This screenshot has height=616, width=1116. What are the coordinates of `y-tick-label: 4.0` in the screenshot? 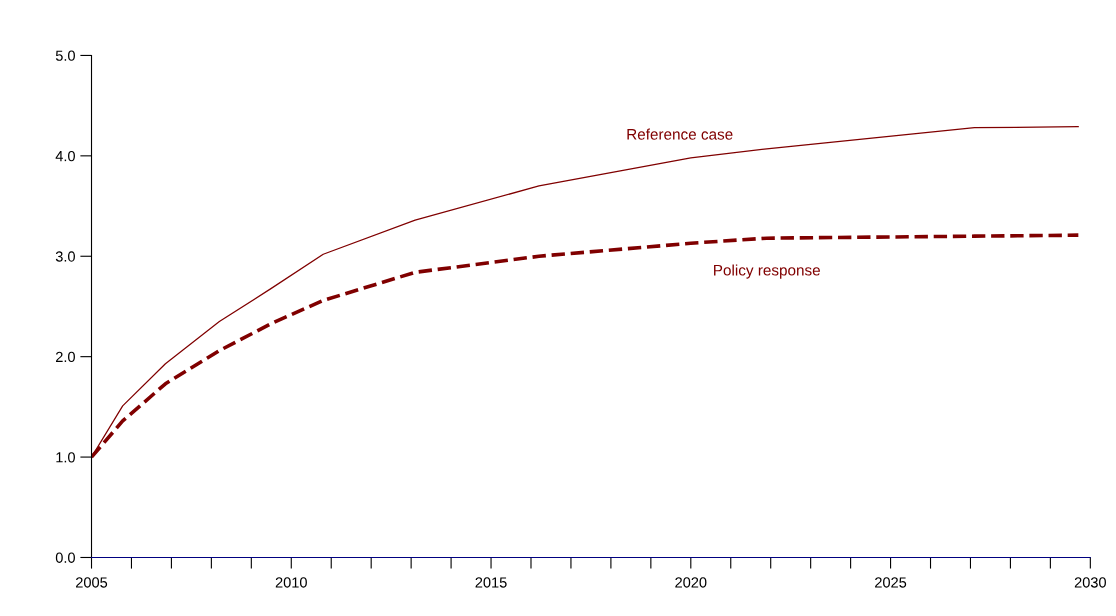 It's located at (65, 156).